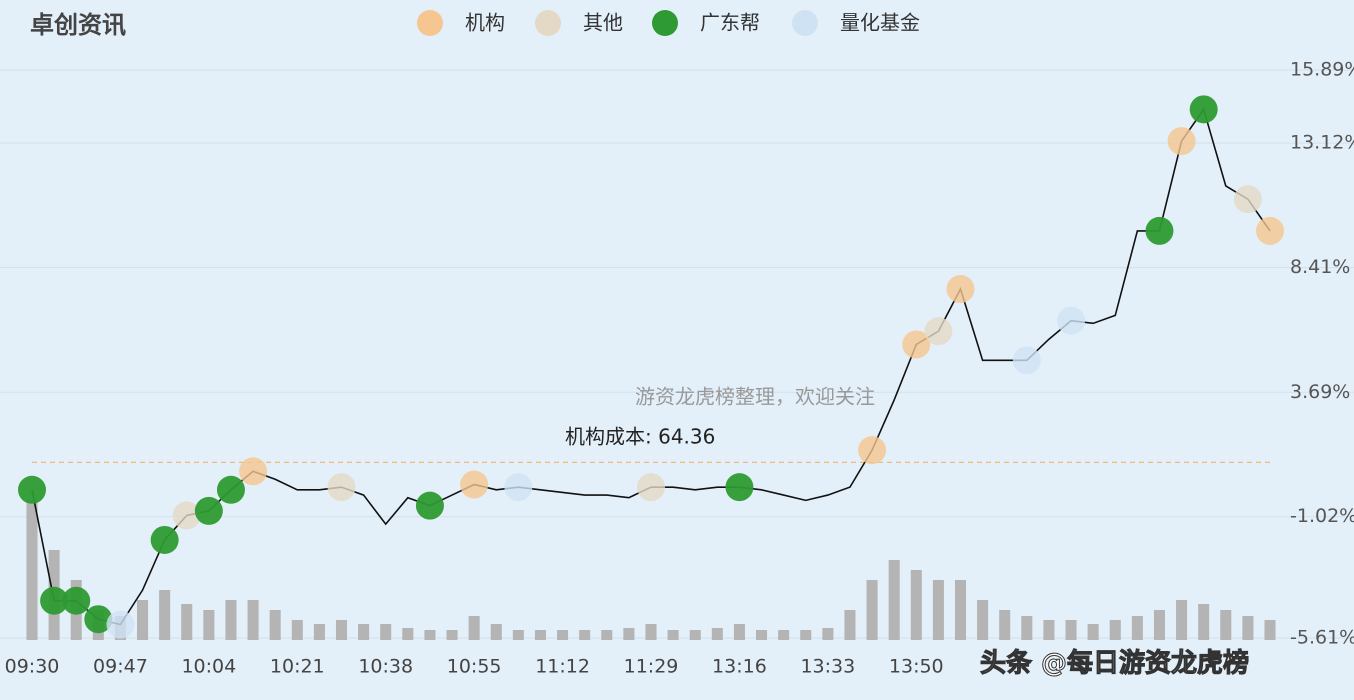  Describe the element at coordinates (640, 437) in the screenshot. I see `cost-annotation: 机构成本: 64.36` at that location.